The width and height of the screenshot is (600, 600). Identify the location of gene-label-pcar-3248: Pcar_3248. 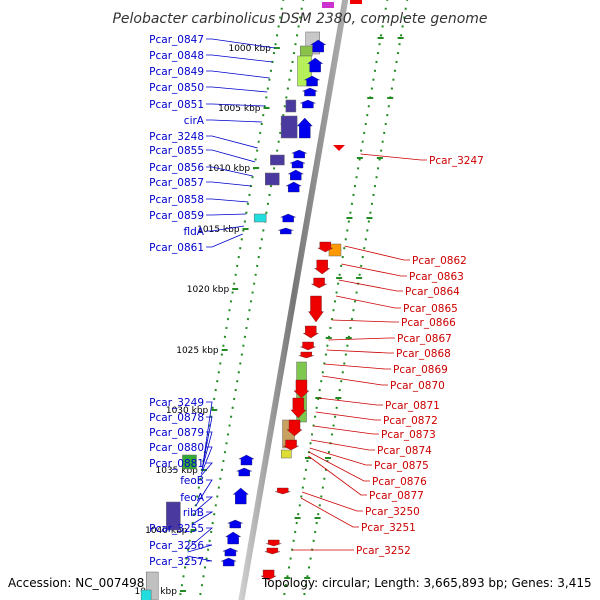
(176, 137).